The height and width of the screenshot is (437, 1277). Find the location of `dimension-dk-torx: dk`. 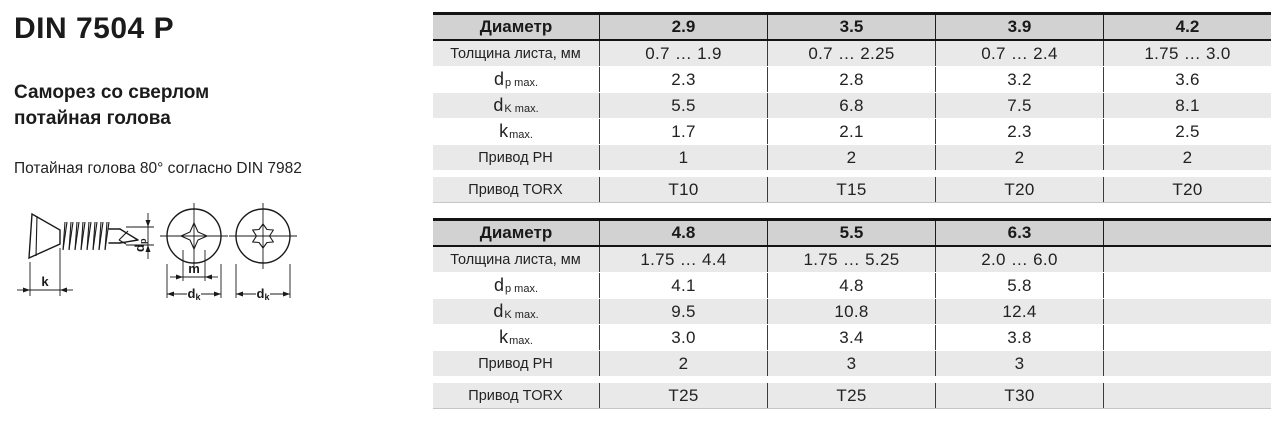

dimension-dk-torx: dk is located at coordinates (263, 283).